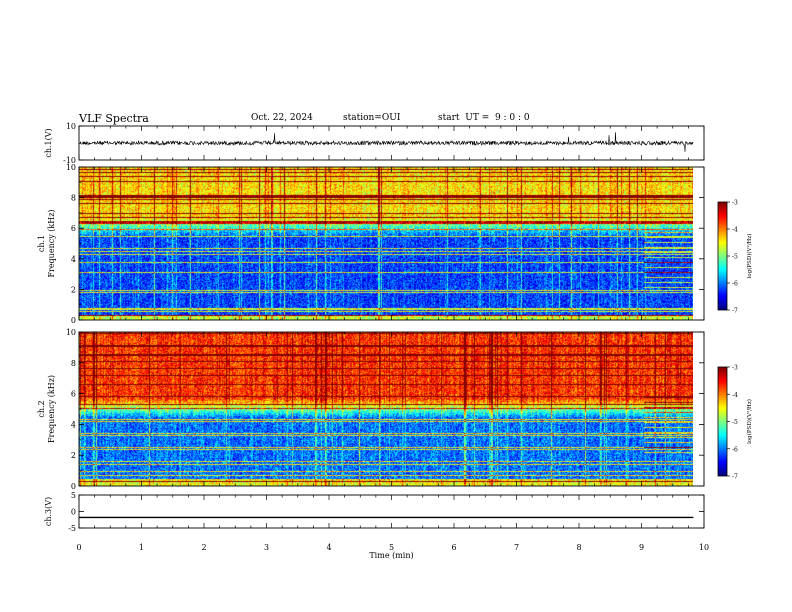 Image resolution: width=792 pixels, height=612 pixels. Describe the element at coordinates (735, 368) in the screenshot. I see `ch2-spectrogram-colorbar-tick-label: -3` at that location.